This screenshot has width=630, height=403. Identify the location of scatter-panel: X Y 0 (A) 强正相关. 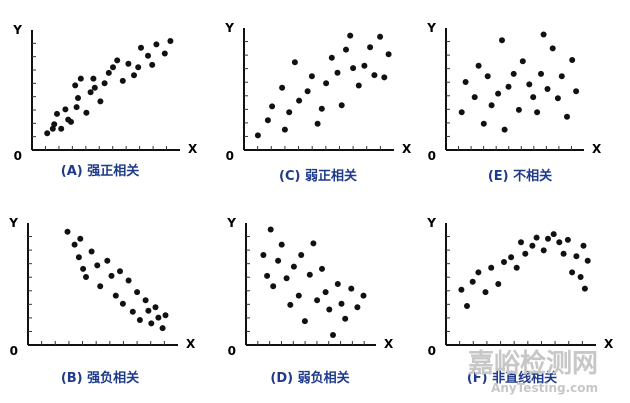
(105, 101).